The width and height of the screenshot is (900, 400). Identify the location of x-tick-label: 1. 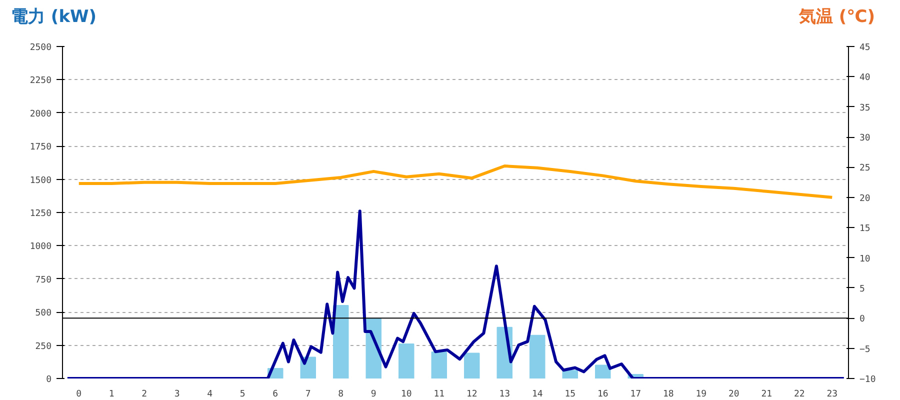
(111, 395).